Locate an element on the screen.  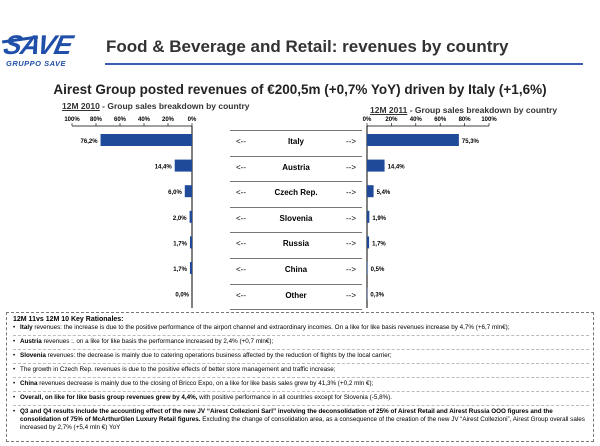
right-bar-slovenia is located at coordinates (368, 216).